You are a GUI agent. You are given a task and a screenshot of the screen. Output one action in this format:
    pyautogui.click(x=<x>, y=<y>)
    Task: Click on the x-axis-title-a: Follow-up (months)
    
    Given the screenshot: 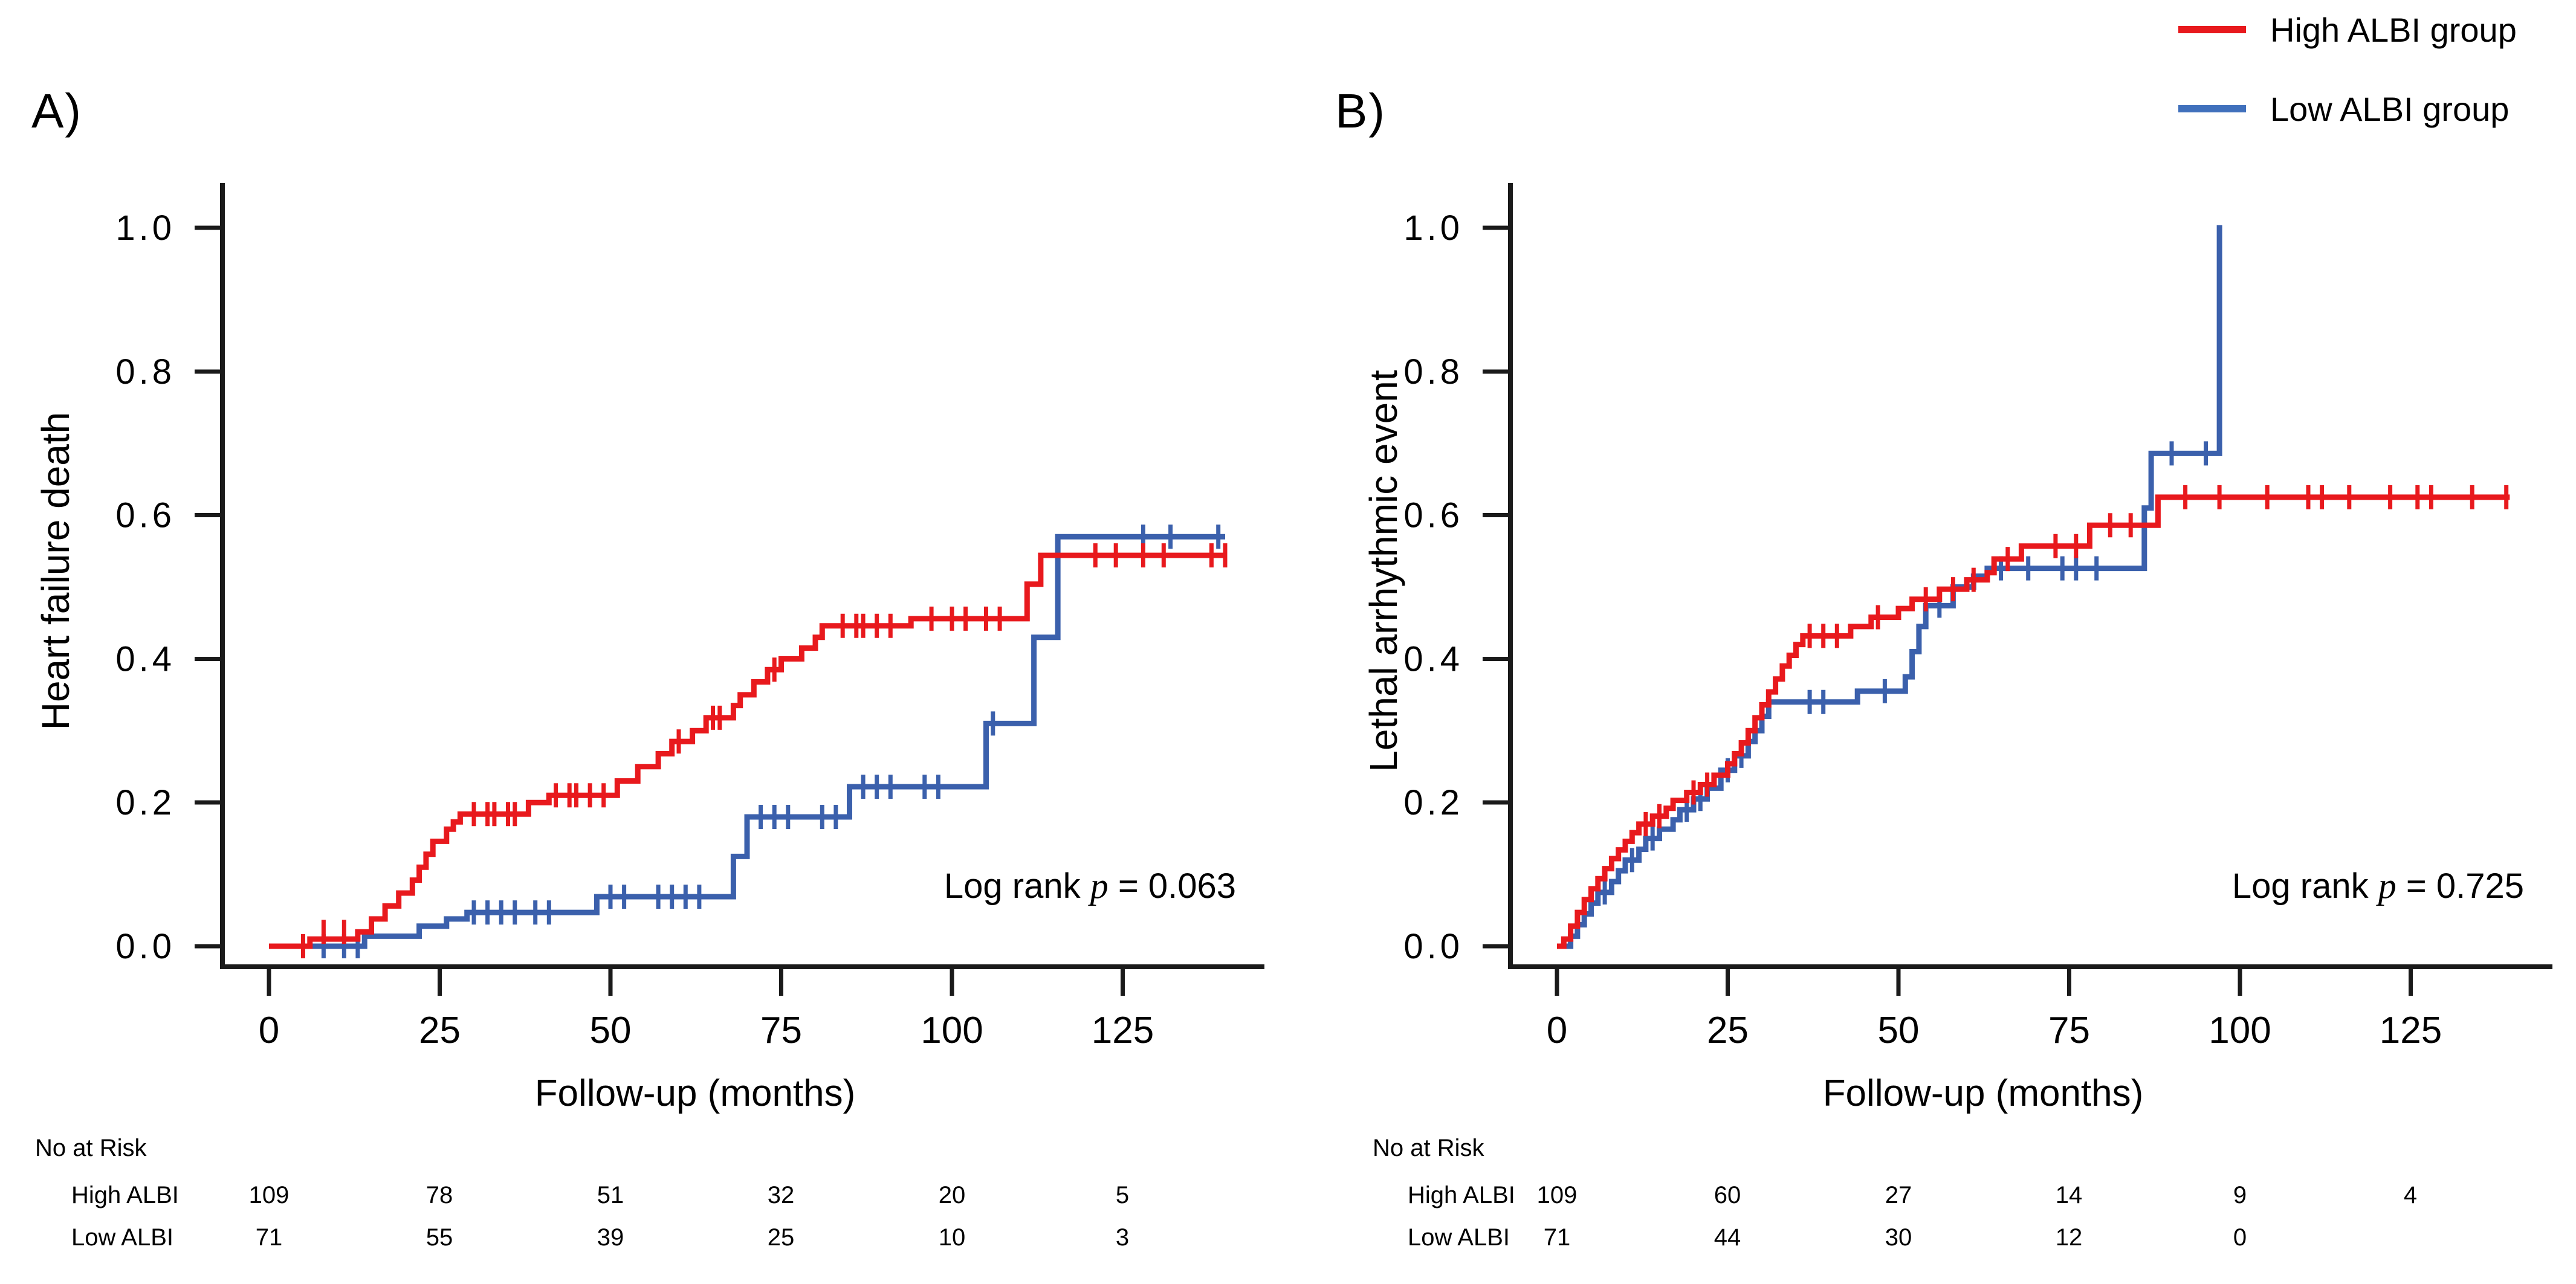 What is the action you would take?
    pyautogui.click(x=695, y=1094)
    